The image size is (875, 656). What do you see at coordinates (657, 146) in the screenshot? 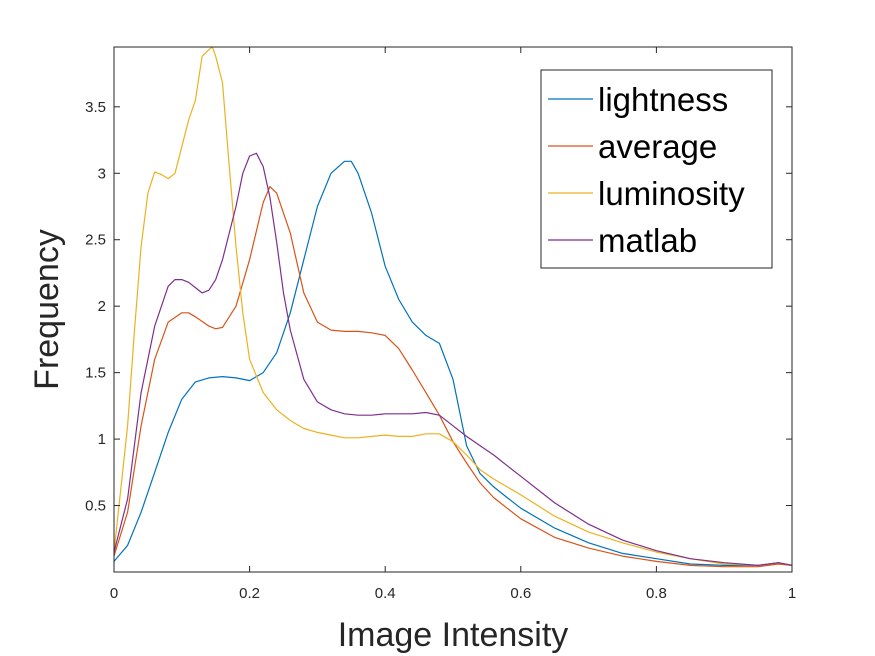
I see `legend-label: average` at bounding box center [657, 146].